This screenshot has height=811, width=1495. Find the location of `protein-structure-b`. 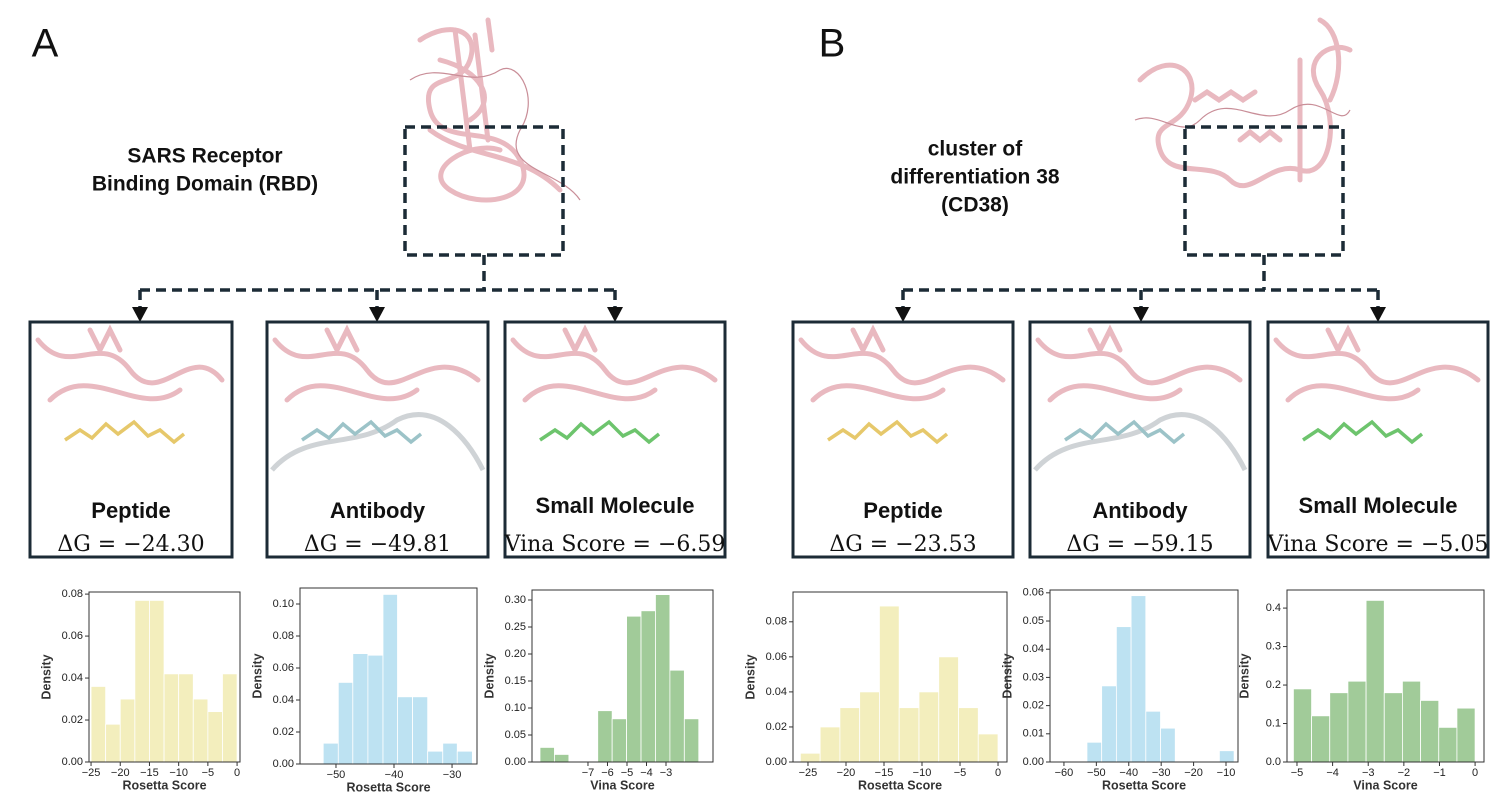

protein-structure-b is located at coordinates (1243, 103).